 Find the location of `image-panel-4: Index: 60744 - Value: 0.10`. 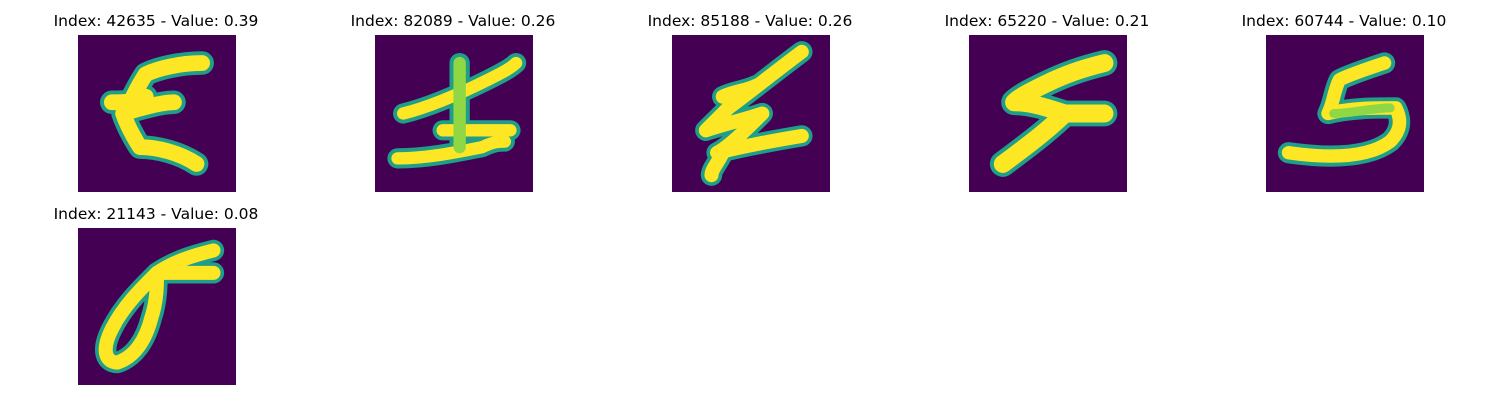

image-panel-4: Index: 60744 - Value: 0.10 is located at coordinates (1344, 96).